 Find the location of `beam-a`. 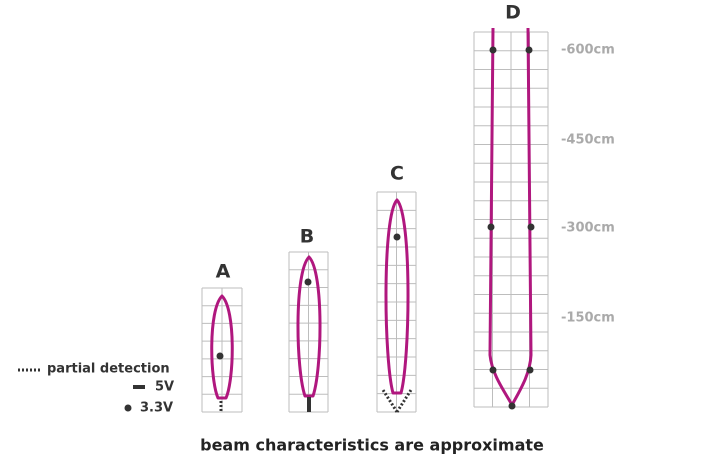

beam-a is located at coordinates (222, 347).